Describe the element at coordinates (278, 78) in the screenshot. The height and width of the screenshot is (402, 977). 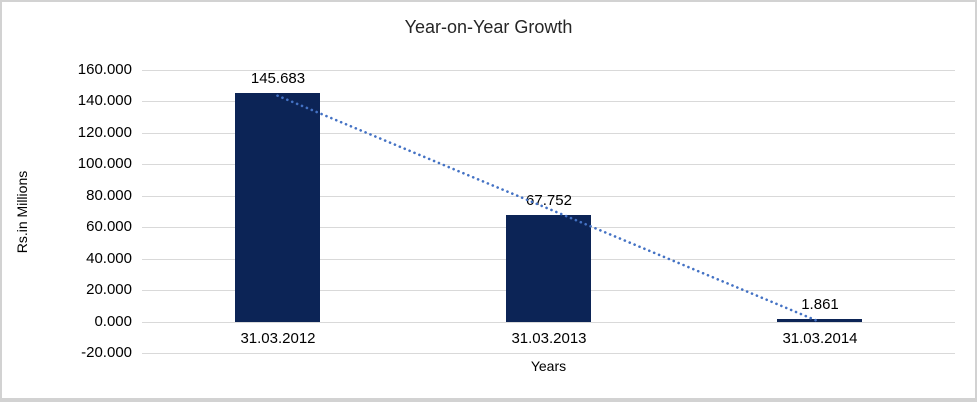
I see `bar-value-label: 145.683` at that location.